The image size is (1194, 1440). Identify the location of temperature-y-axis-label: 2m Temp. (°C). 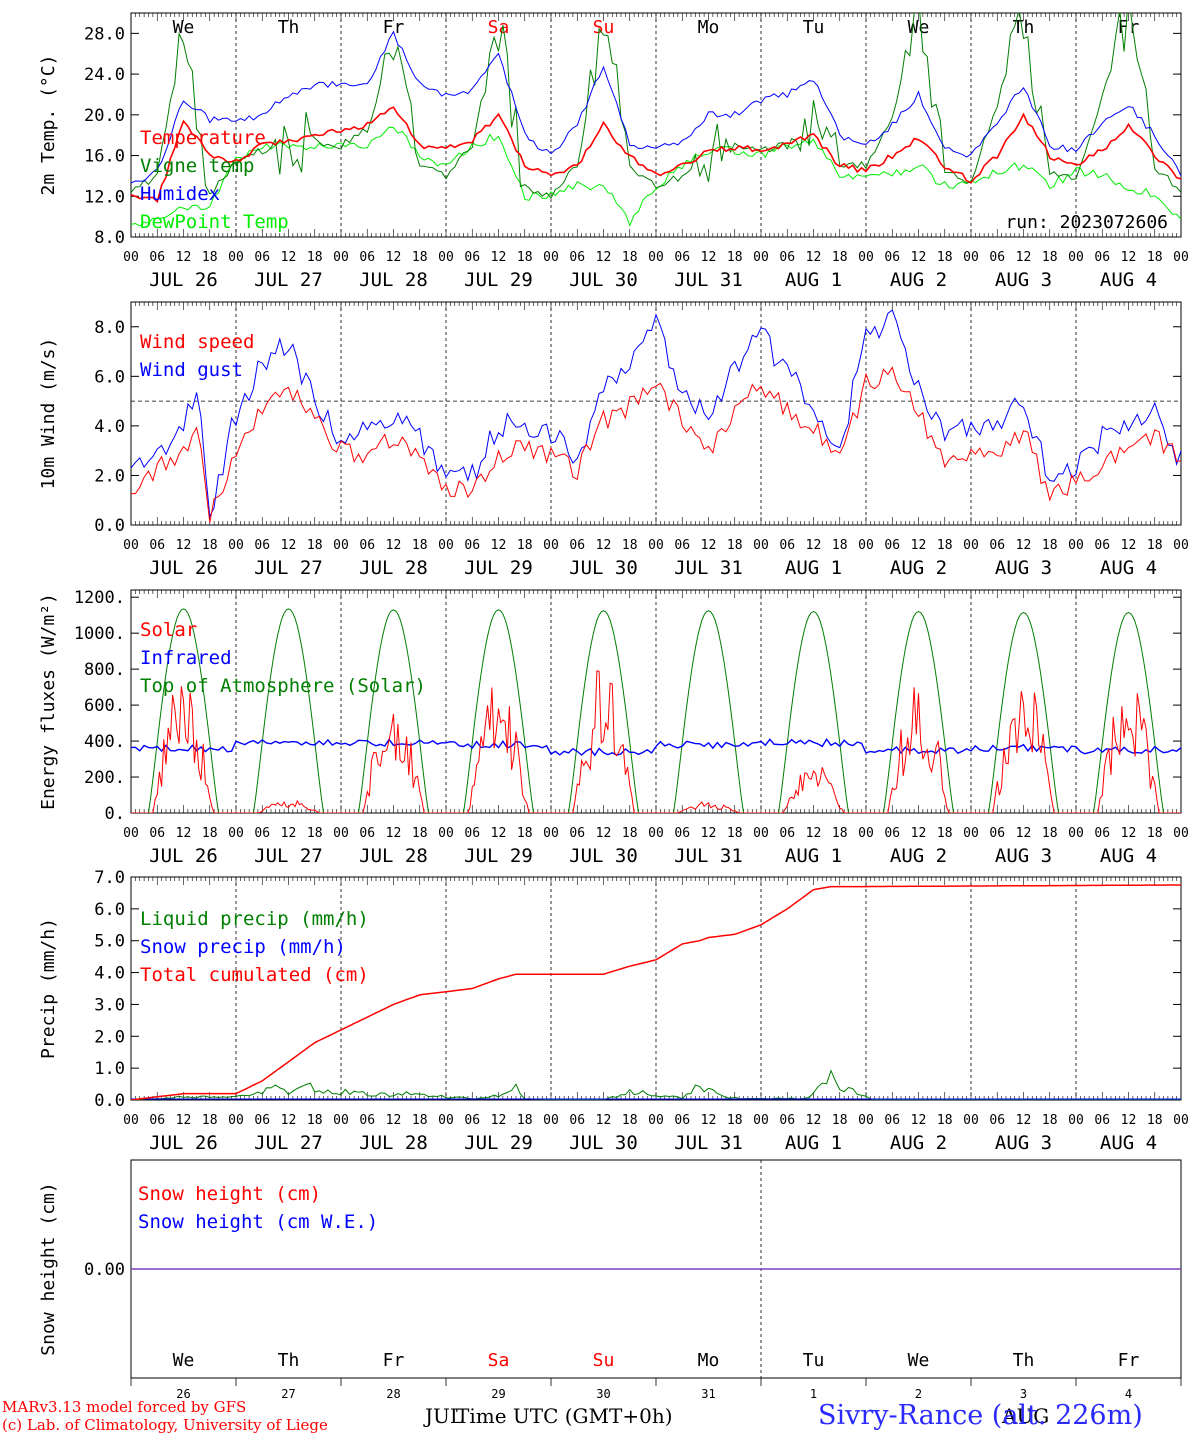
(48, 125).